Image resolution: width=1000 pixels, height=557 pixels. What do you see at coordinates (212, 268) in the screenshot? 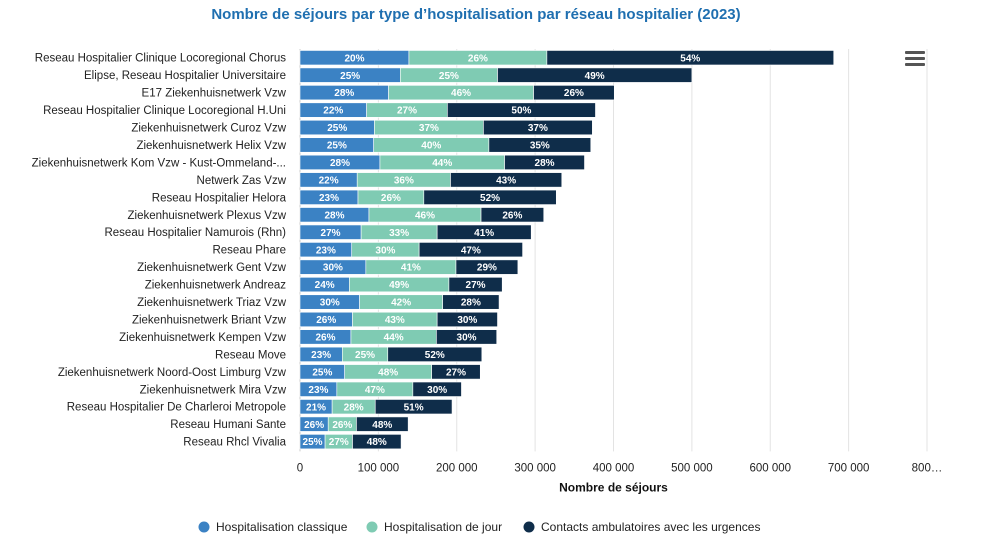
I see `category-label: Ziekenhuisnetwerk Gent Vzw` at bounding box center [212, 268].